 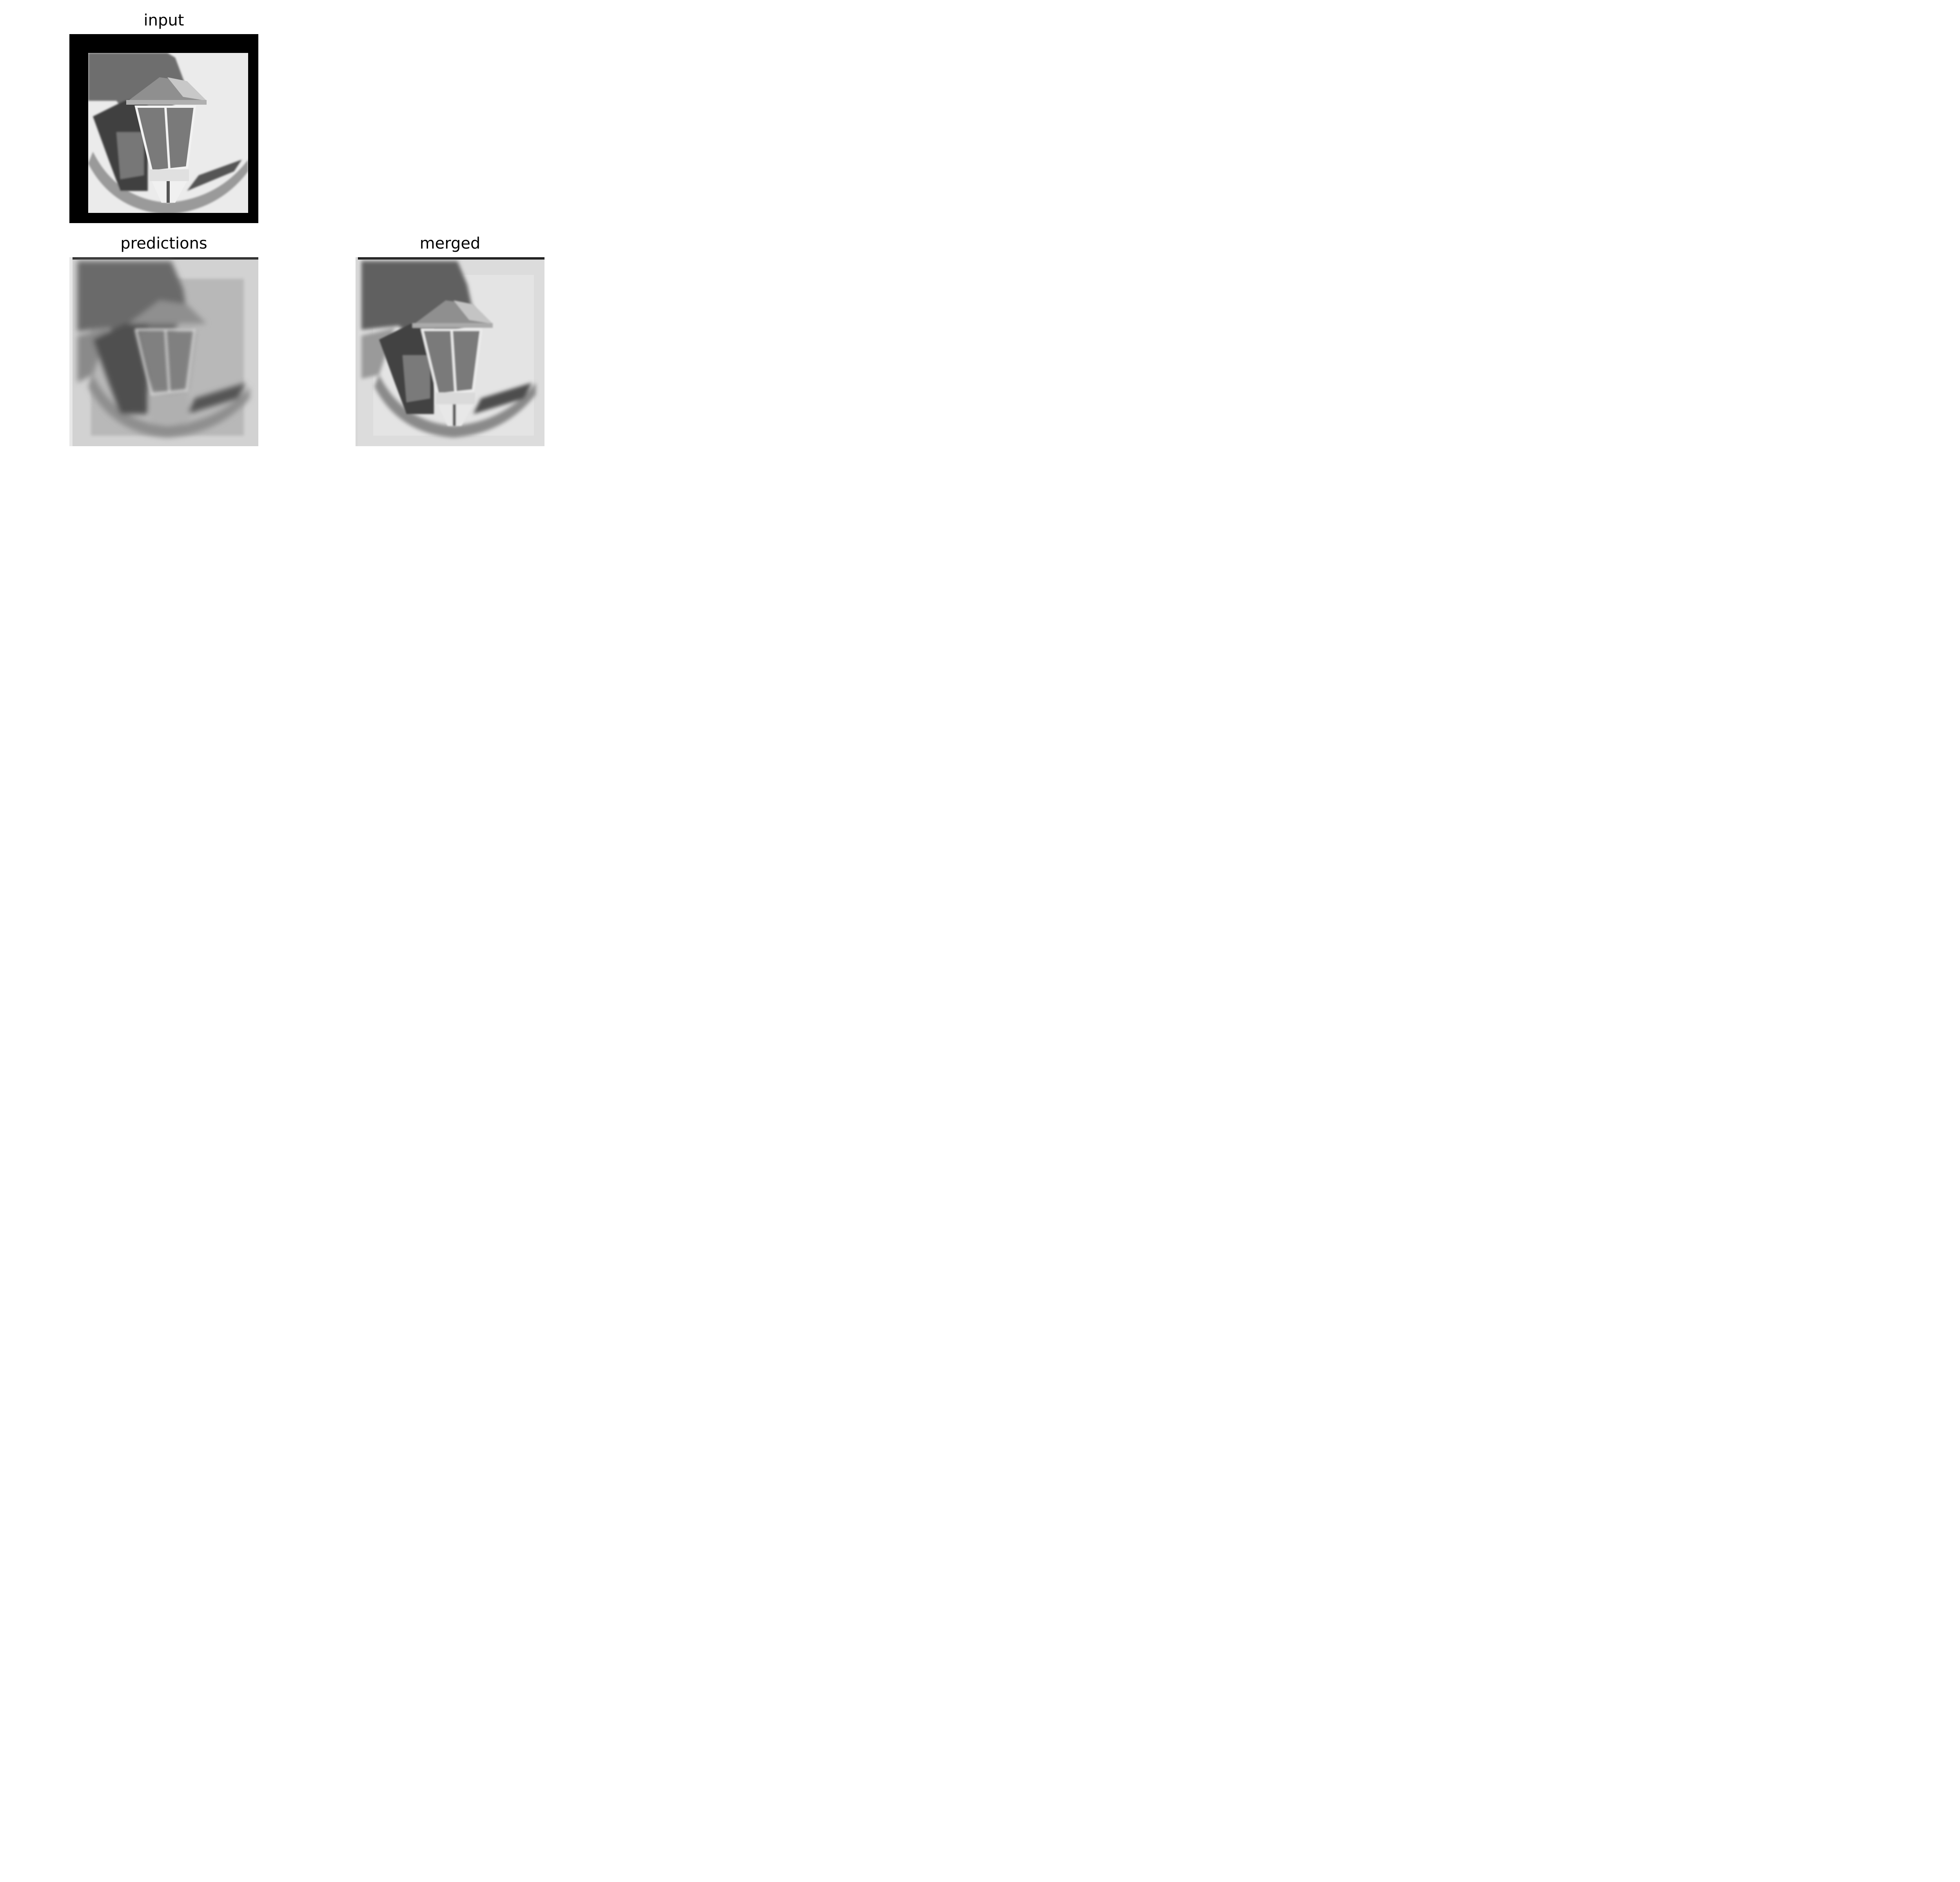 I want to click on input-image, so click(x=163, y=128).